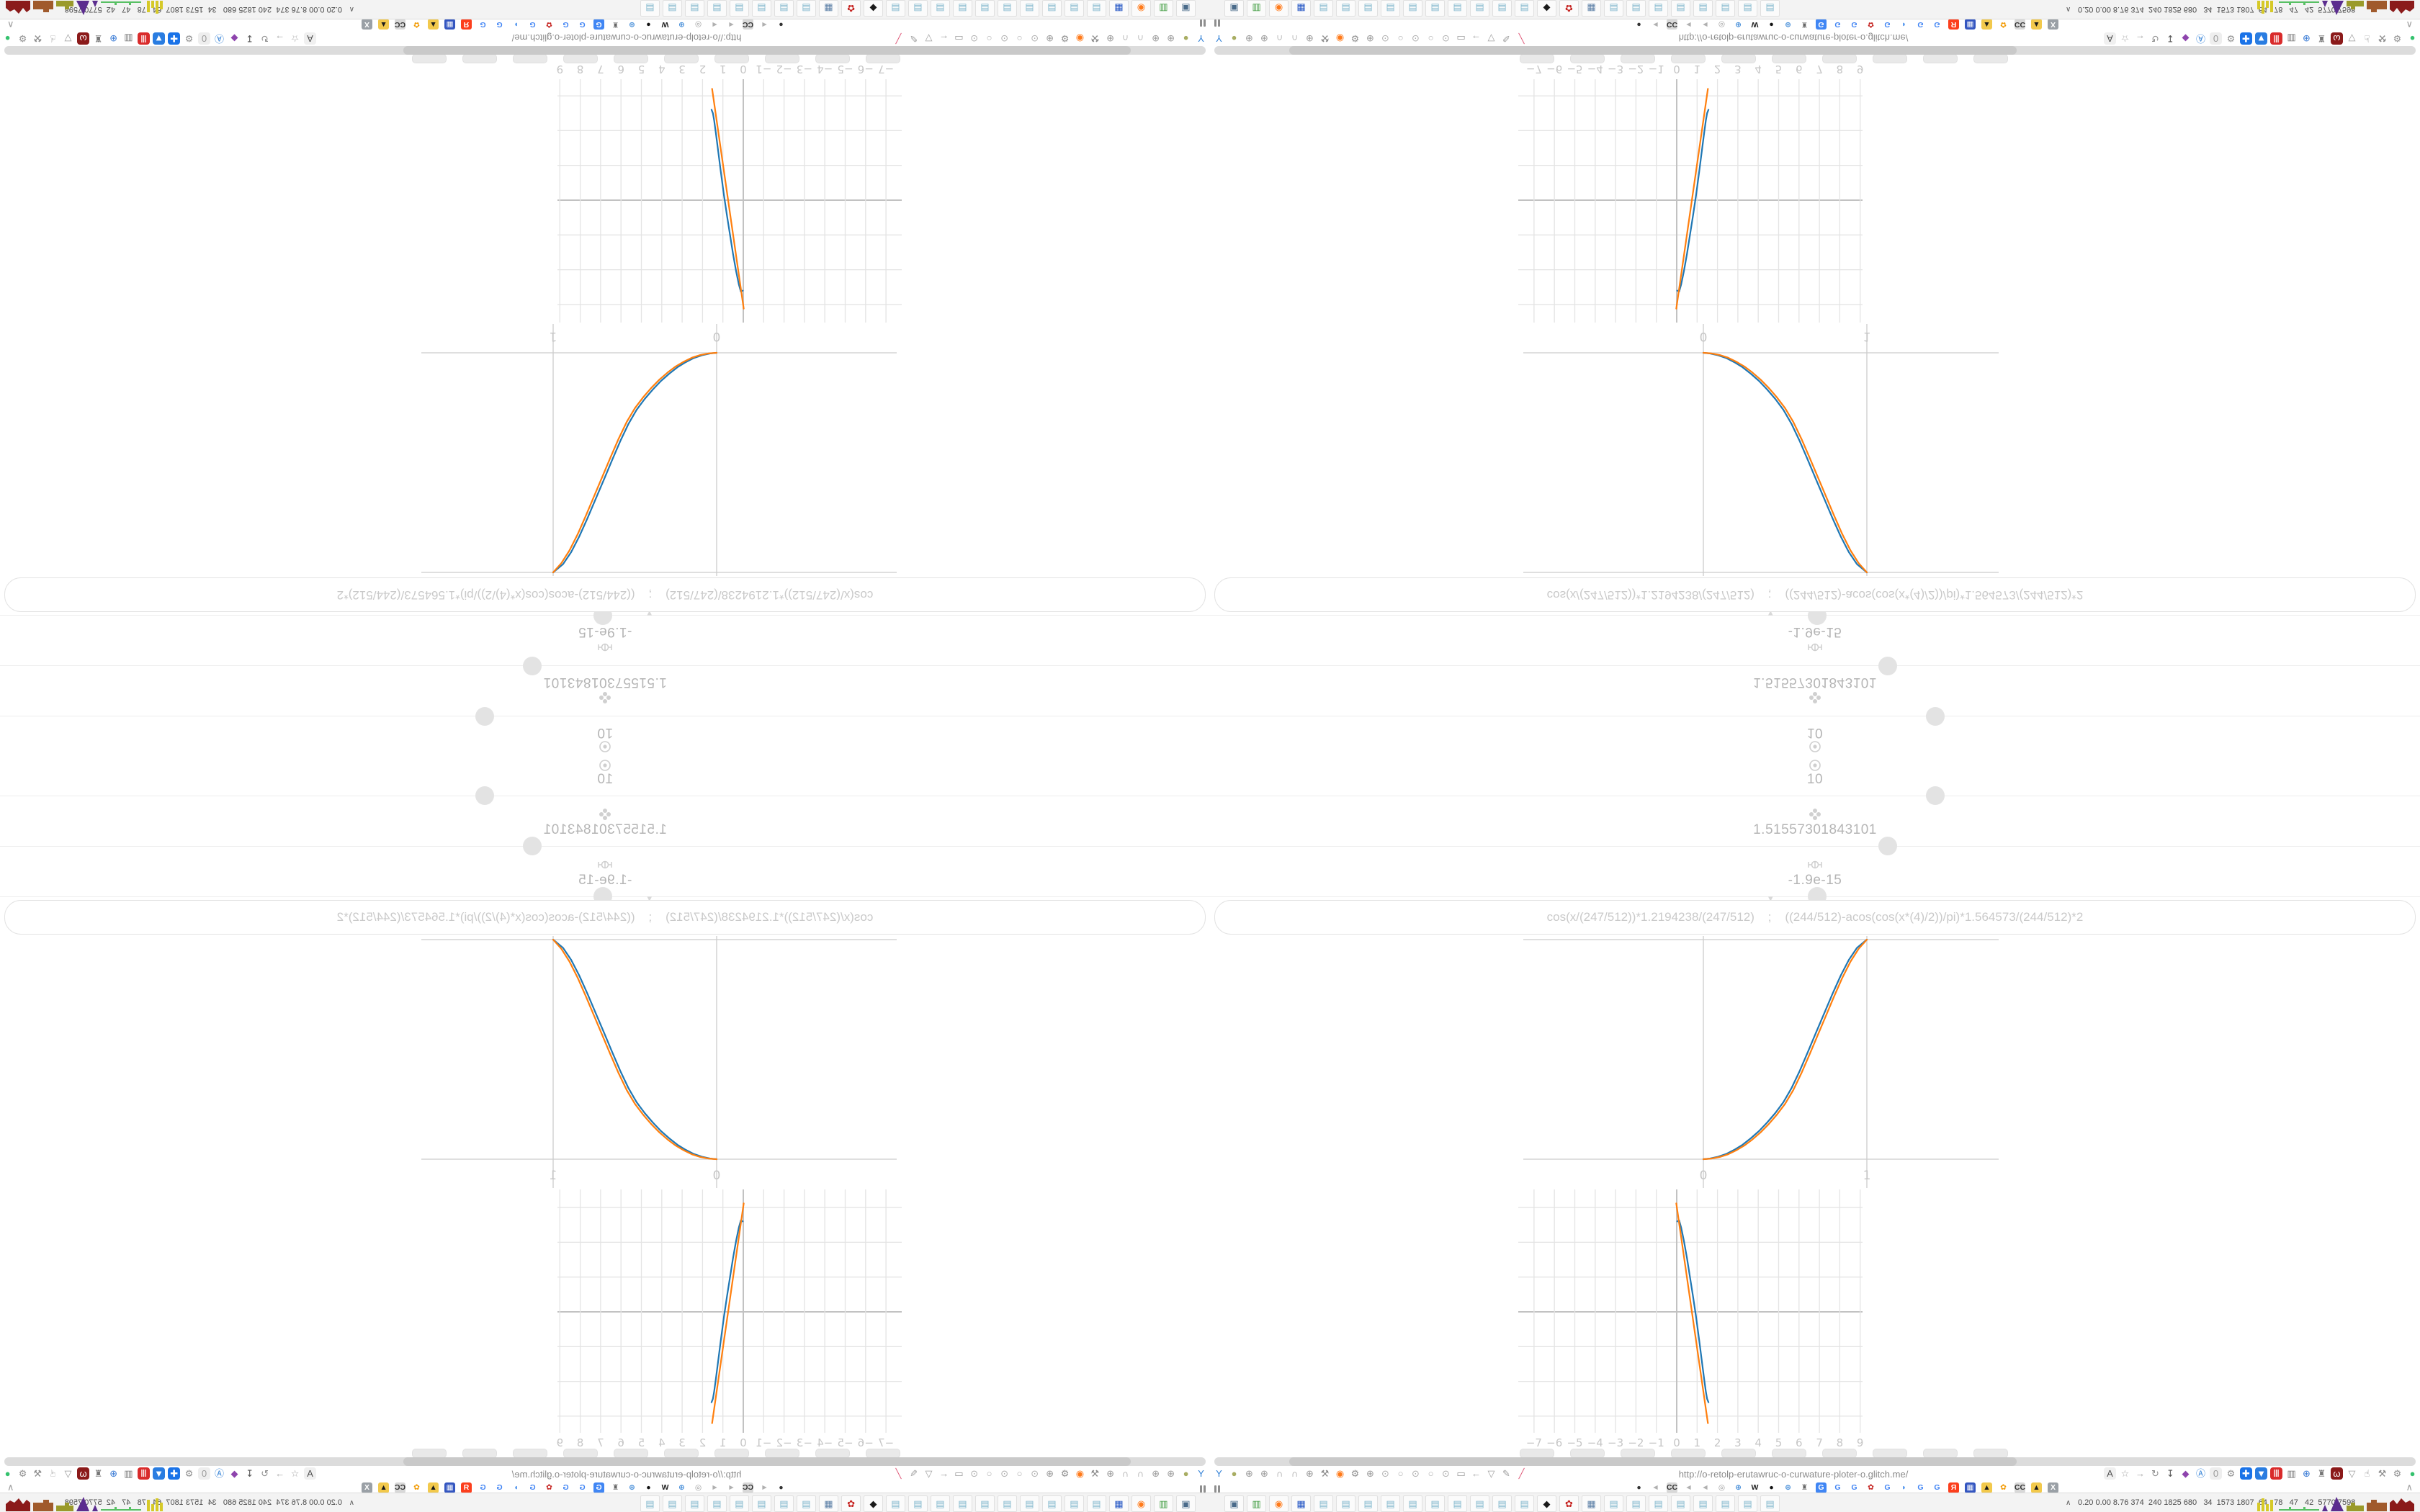  What do you see at coordinates (1340, 38) in the screenshot?
I see `firefox-icon: ◉` at bounding box center [1340, 38].